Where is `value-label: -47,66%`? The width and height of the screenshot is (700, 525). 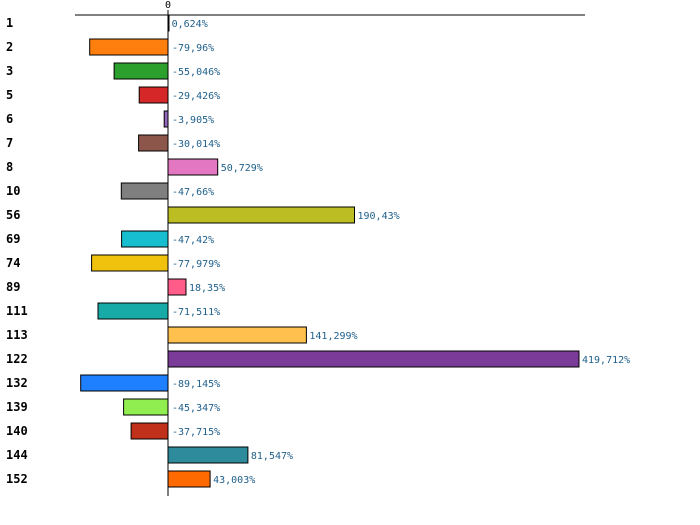
value-label: -47,66% is located at coordinates (193, 192).